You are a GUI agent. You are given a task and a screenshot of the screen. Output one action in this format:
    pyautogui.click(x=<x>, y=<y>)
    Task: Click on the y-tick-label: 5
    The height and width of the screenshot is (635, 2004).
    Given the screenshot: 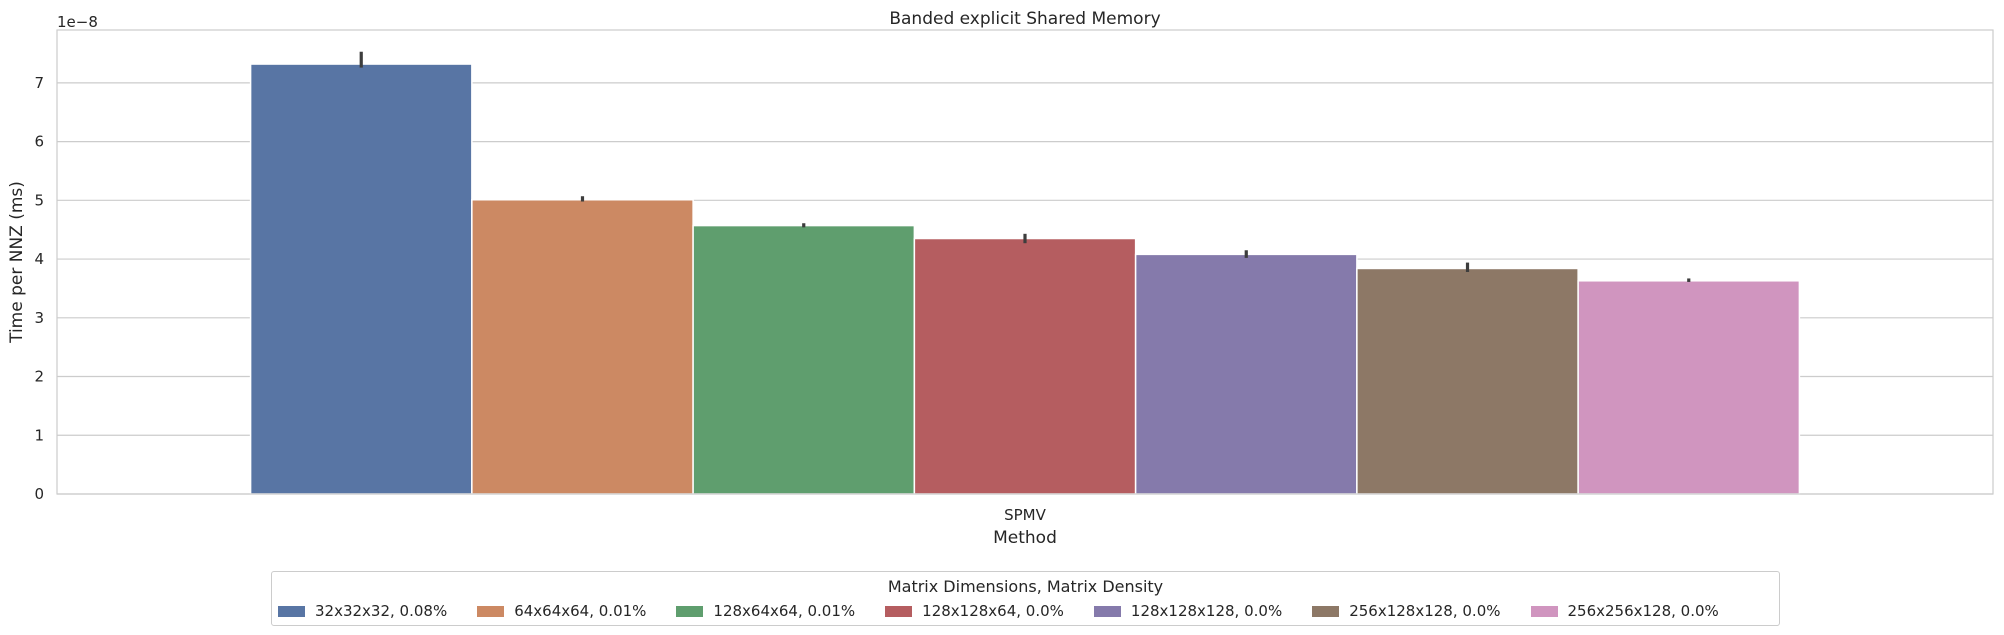 What is the action you would take?
    pyautogui.click(x=39, y=200)
    